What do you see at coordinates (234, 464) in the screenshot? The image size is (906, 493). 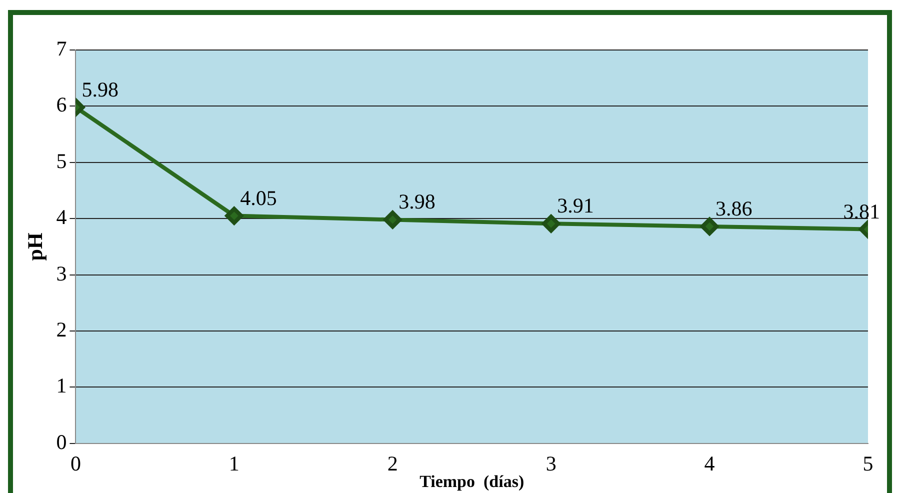 I see `x-tick-label: 1` at bounding box center [234, 464].